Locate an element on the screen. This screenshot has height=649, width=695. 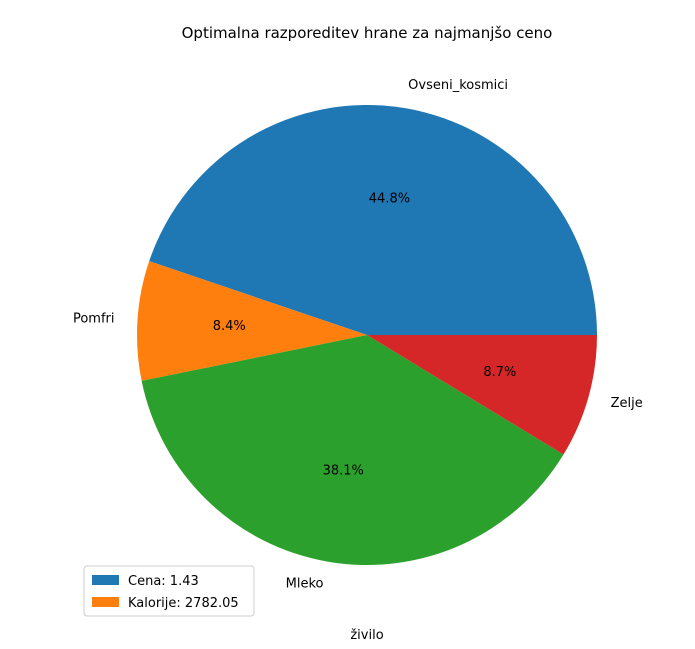
x-axis-label: živilo is located at coordinates (366, 635).